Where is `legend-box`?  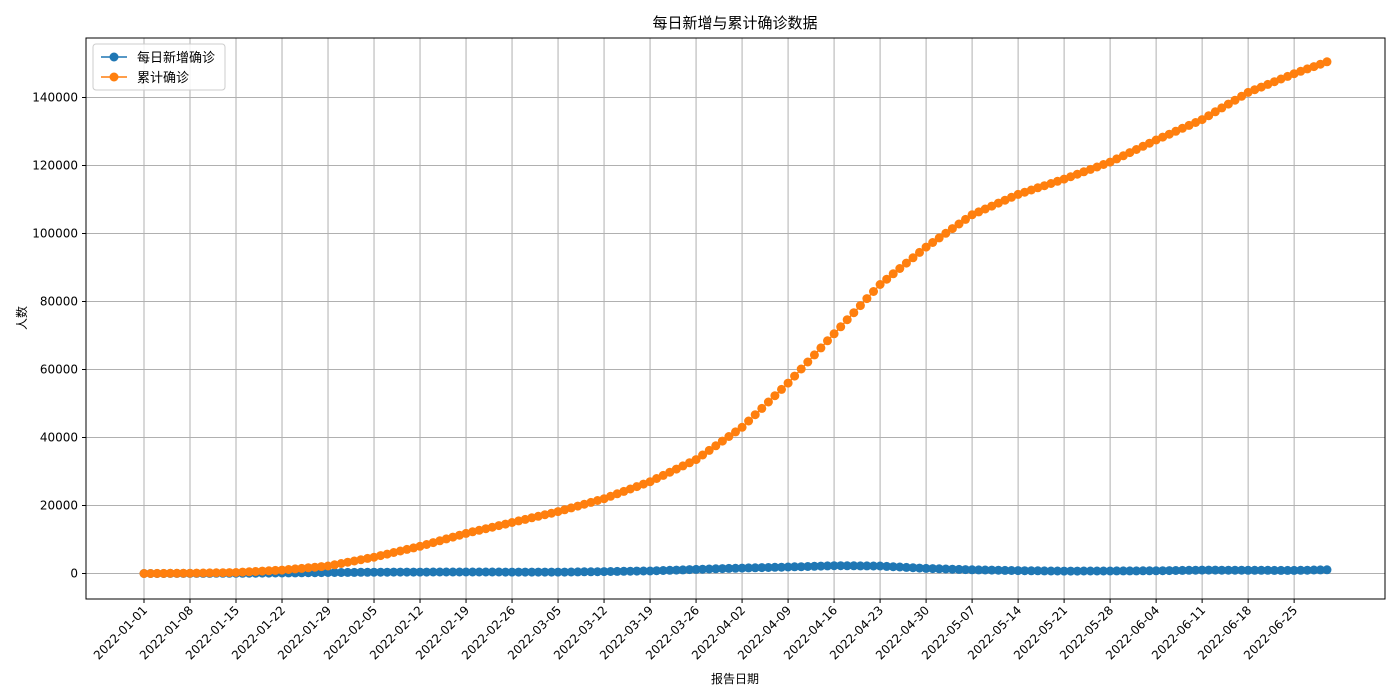
legend-box is located at coordinates (159, 67).